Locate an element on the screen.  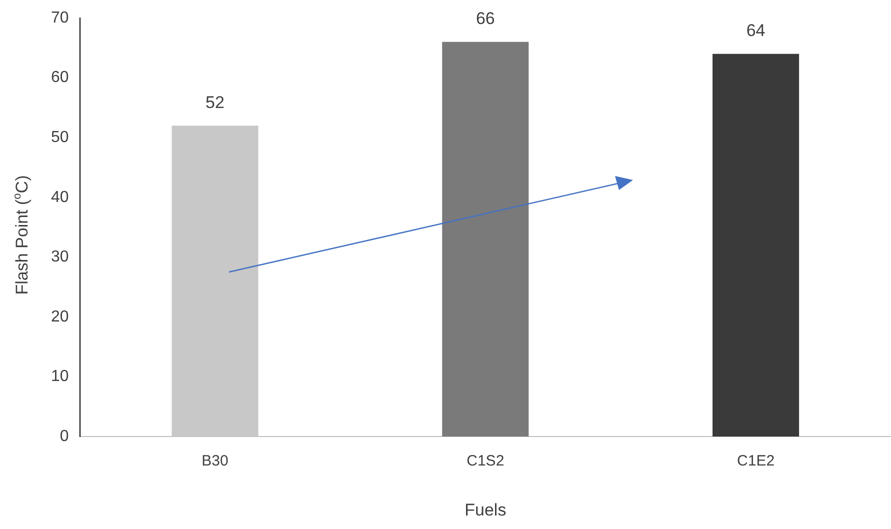
x-tick-label: C1E2 is located at coordinates (756, 461).